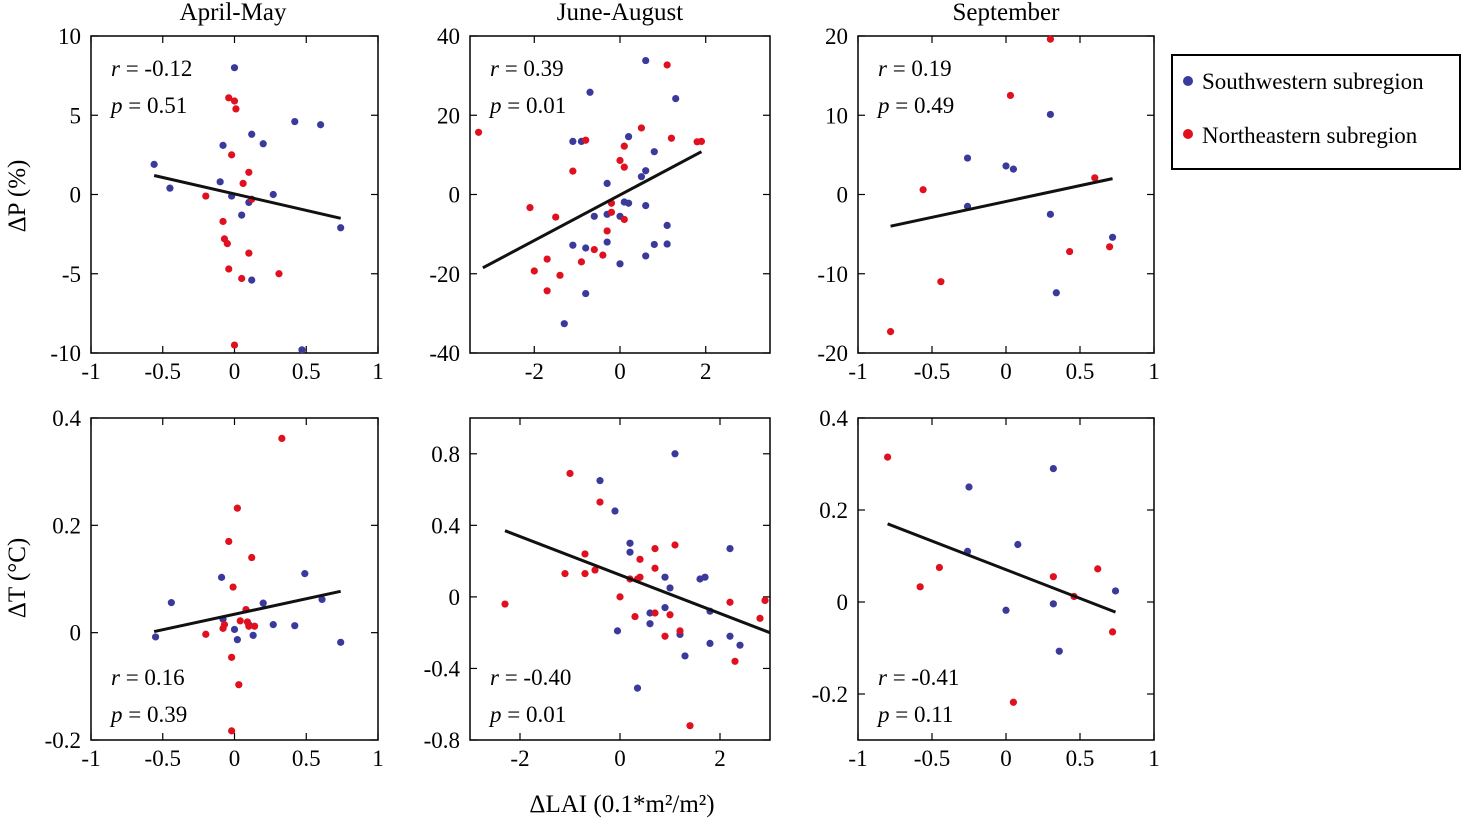 The image size is (1466, 827). Describe the element at coordinates (519, 758) in the screenshot. I see `x-tick-label: -2` at that location.